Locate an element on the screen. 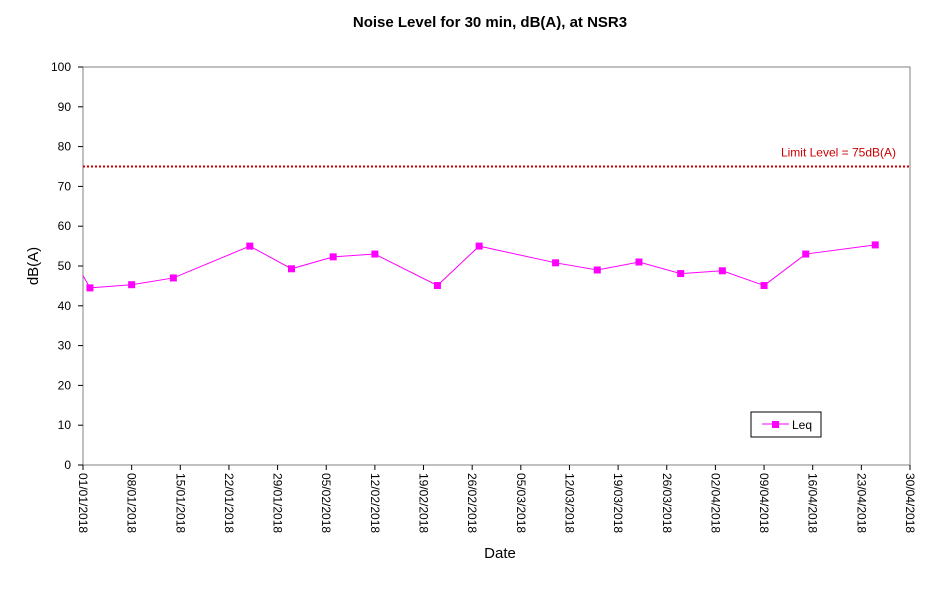 Image resolution: width=951 pixels, height=591 pixels. y-tick-label: 0 is located at coordinates (67, 465).